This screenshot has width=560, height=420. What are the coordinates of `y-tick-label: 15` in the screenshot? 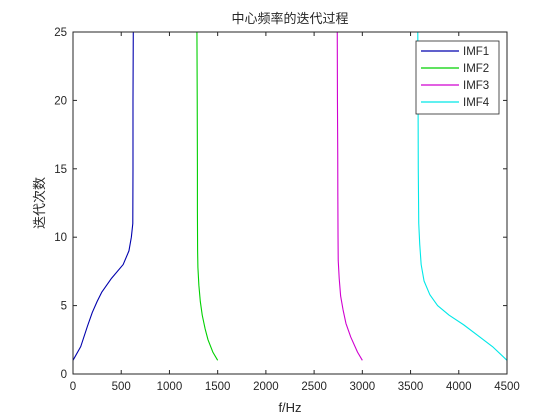 It's located at (60, 170).